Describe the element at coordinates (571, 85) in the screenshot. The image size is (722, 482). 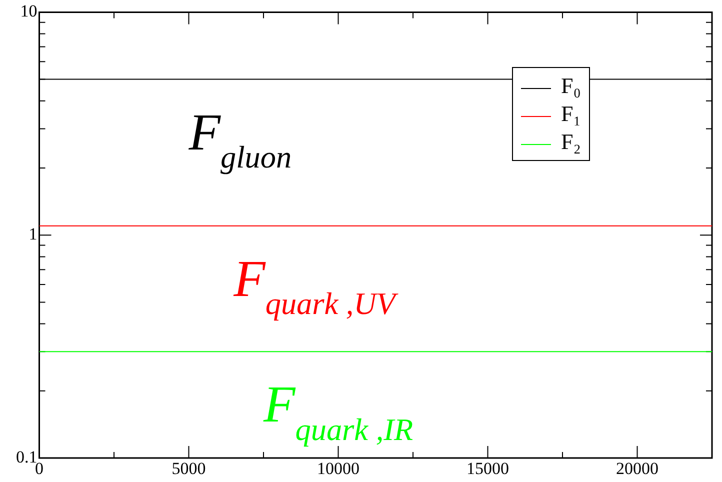
I see `legend-label: F₀` at that location.